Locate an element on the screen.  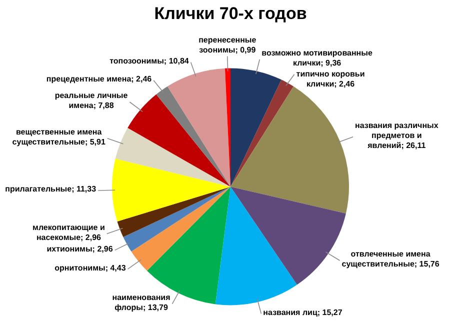
slice-label: орнитонимы; 4,43 is located at coordinates (90, 267).